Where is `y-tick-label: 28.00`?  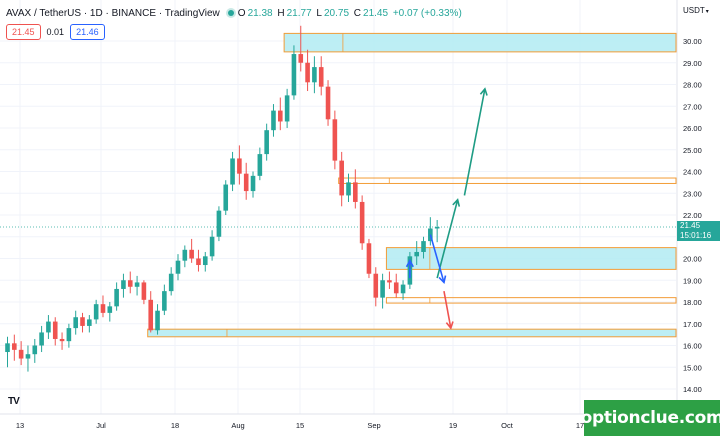 y-tick-label: 28.00 is located at coordinates (692, 85).